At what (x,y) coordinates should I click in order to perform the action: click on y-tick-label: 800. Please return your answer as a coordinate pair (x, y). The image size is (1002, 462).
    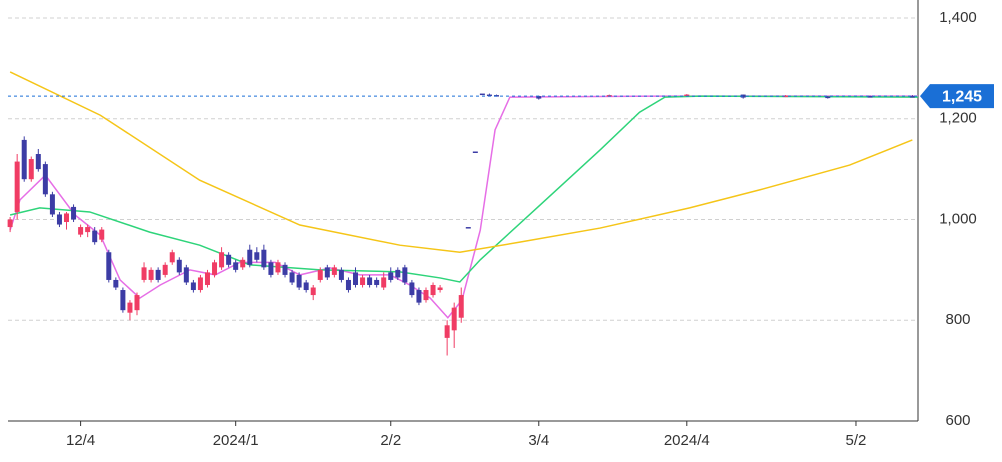
    Looking at the image, I should click on (957, 319).